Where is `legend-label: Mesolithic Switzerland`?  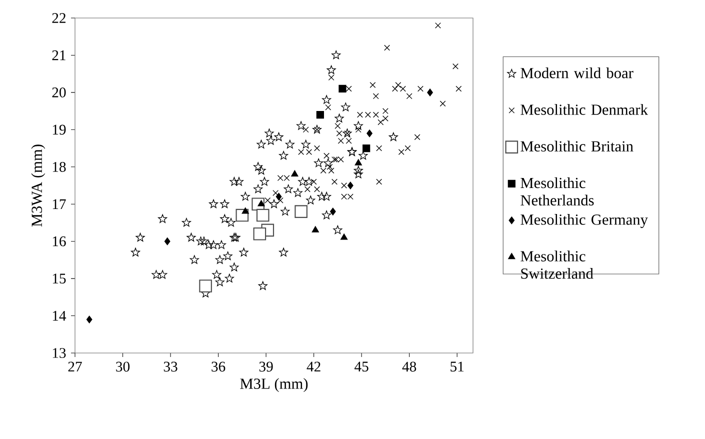 legend-label: Mesolithic Switzerland is located at coordinates (557, 264).